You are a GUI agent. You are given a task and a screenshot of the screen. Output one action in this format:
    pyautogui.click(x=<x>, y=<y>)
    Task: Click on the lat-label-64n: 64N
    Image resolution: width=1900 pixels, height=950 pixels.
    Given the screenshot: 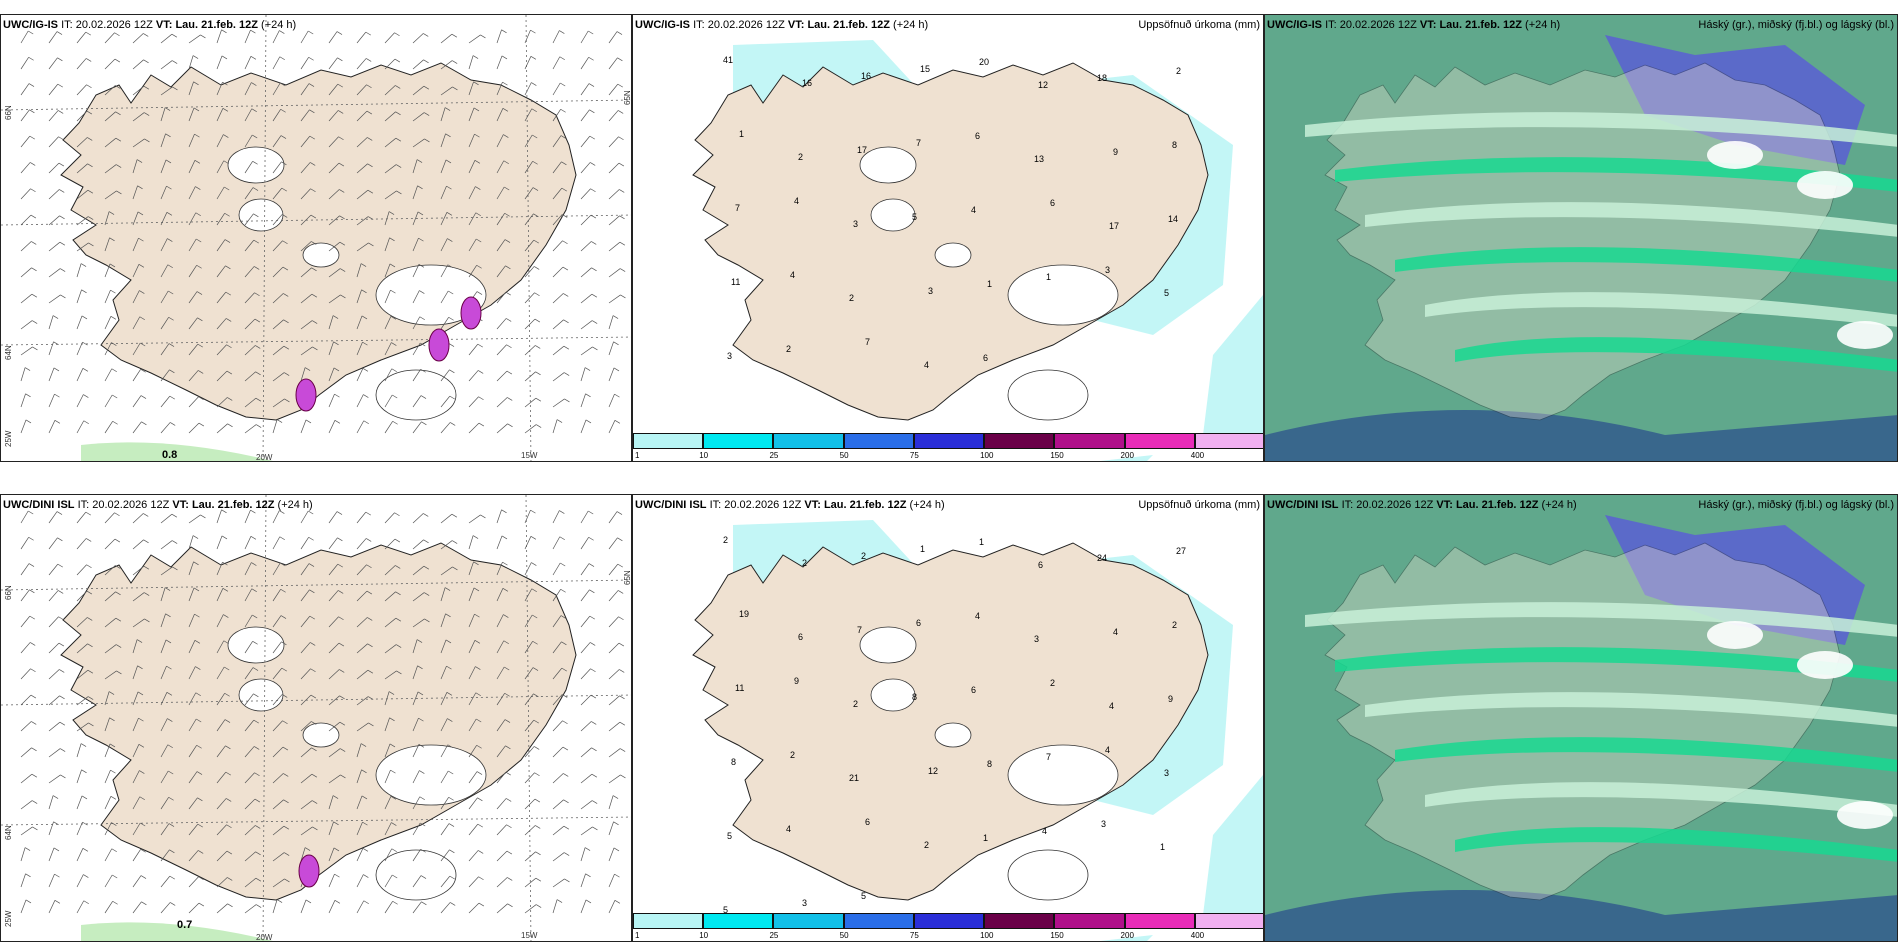 What is the action you would take?
    pyautogui.click(x=8, y=352)
    